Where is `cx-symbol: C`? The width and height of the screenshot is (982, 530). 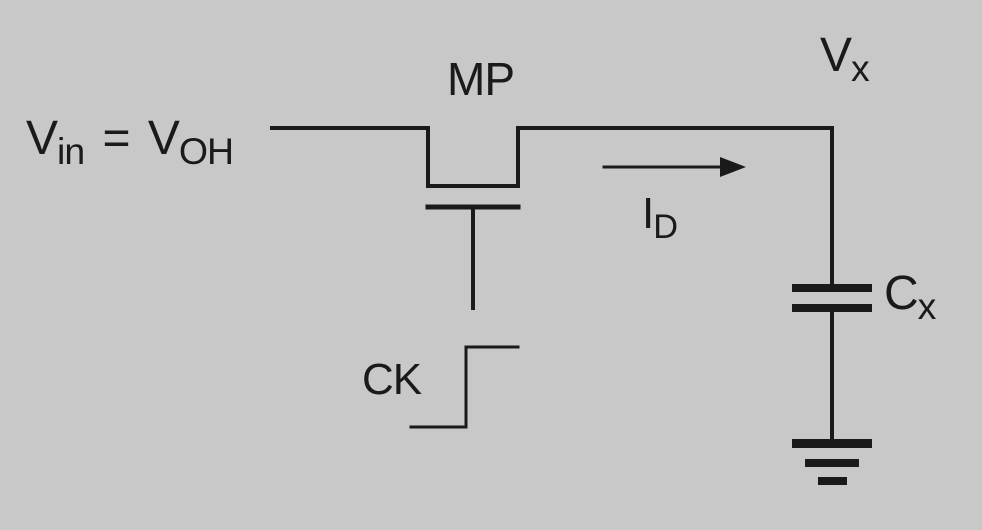 cx-symbol: C is located at coordinates (901, 293).